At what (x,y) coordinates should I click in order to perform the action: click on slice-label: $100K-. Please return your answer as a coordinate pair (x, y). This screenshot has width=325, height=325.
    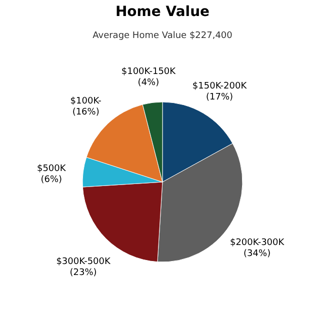
    Looking at the image, I should click on (86, 101).